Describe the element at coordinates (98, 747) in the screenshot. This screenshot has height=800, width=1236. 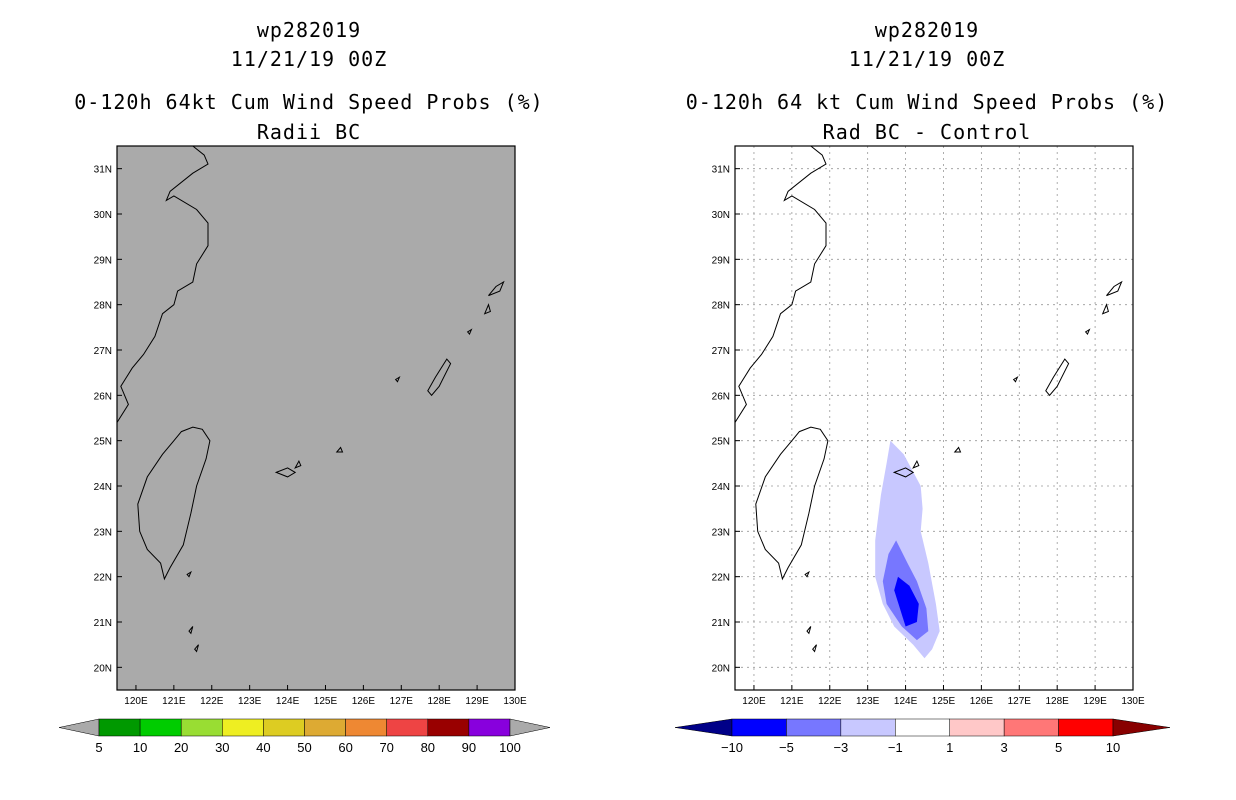
I see `colorbar-label: 5` at that location.